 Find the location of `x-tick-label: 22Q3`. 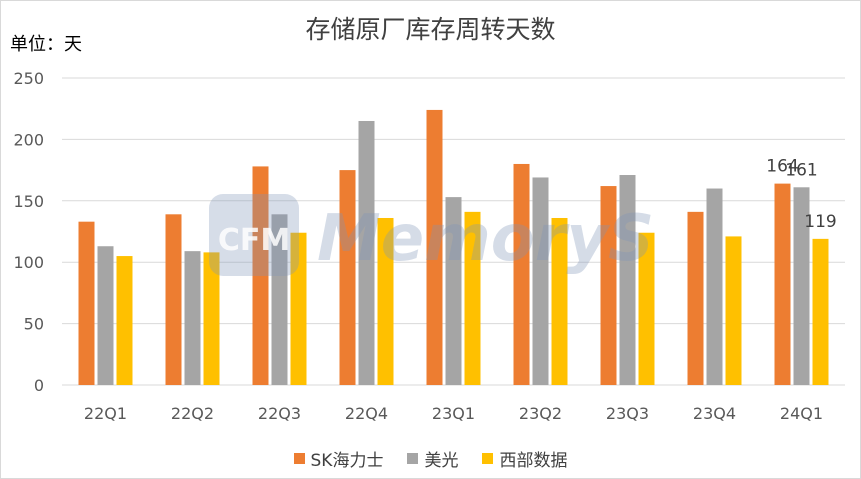

x-tick-label: 22Q3 is located at coordinates (279, 413).